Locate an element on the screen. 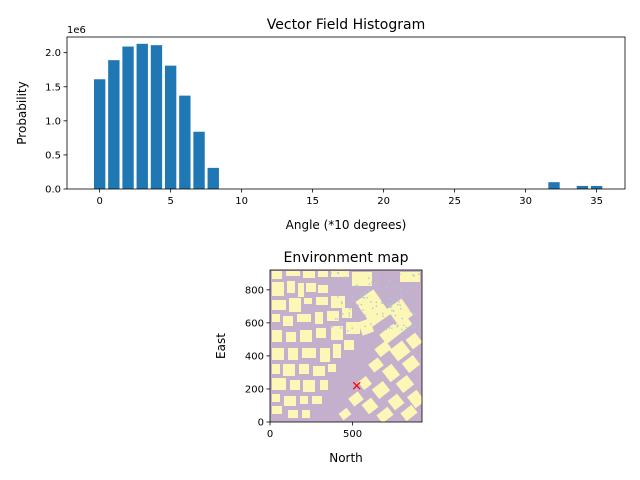 This screenshot has width=640, height=480. y-tick-label: 0.5 is located at coordinates (53, 155).